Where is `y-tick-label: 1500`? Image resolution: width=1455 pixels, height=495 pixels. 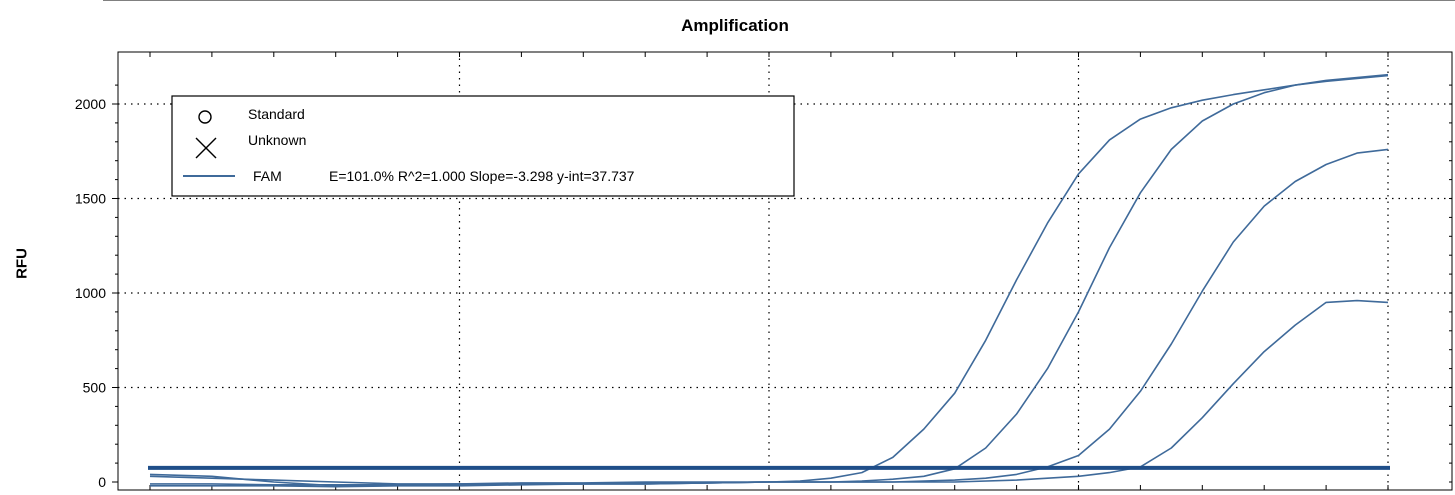
y-tick-label: 1500 is located at coordinates (90, 199).